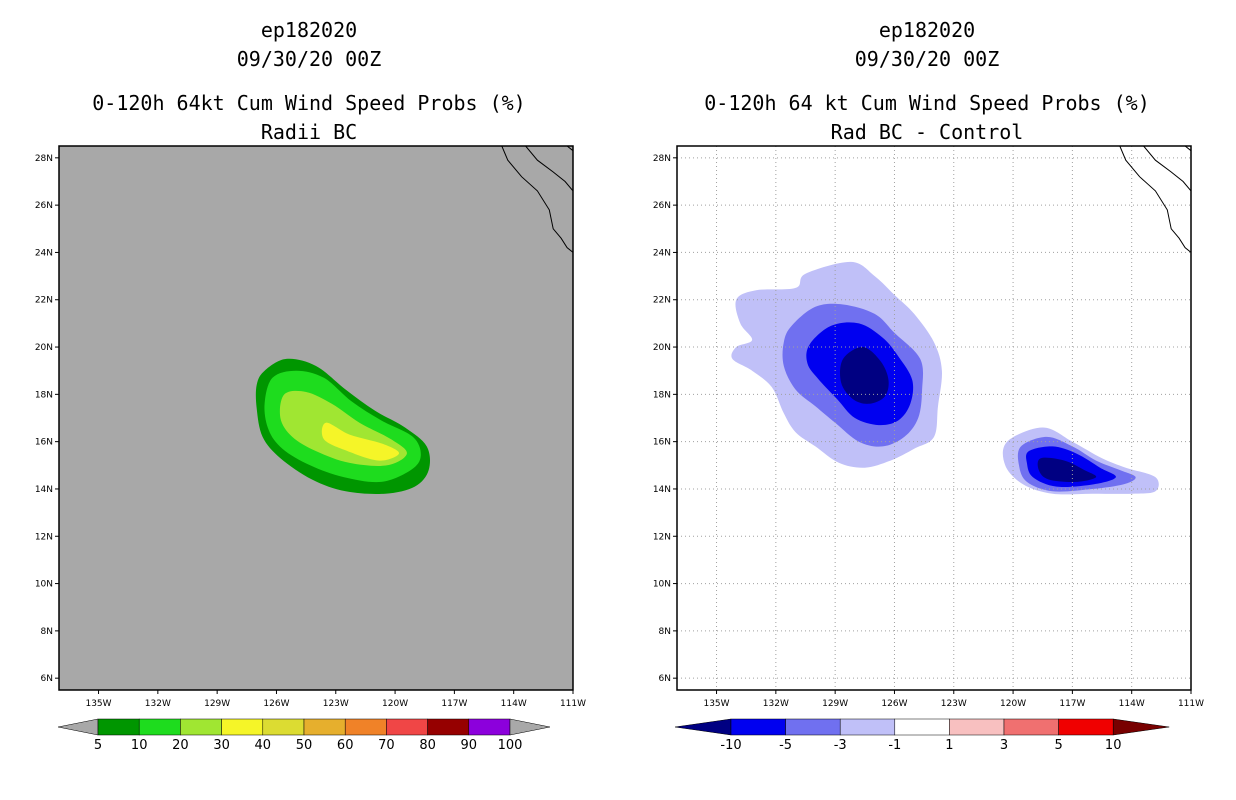 Image resolution: width=1236 pixels, height=800 pixels. Describe the element at coordinates (469, 745) in the screenshot. I see `left-colorbar-label: 90` at that location.